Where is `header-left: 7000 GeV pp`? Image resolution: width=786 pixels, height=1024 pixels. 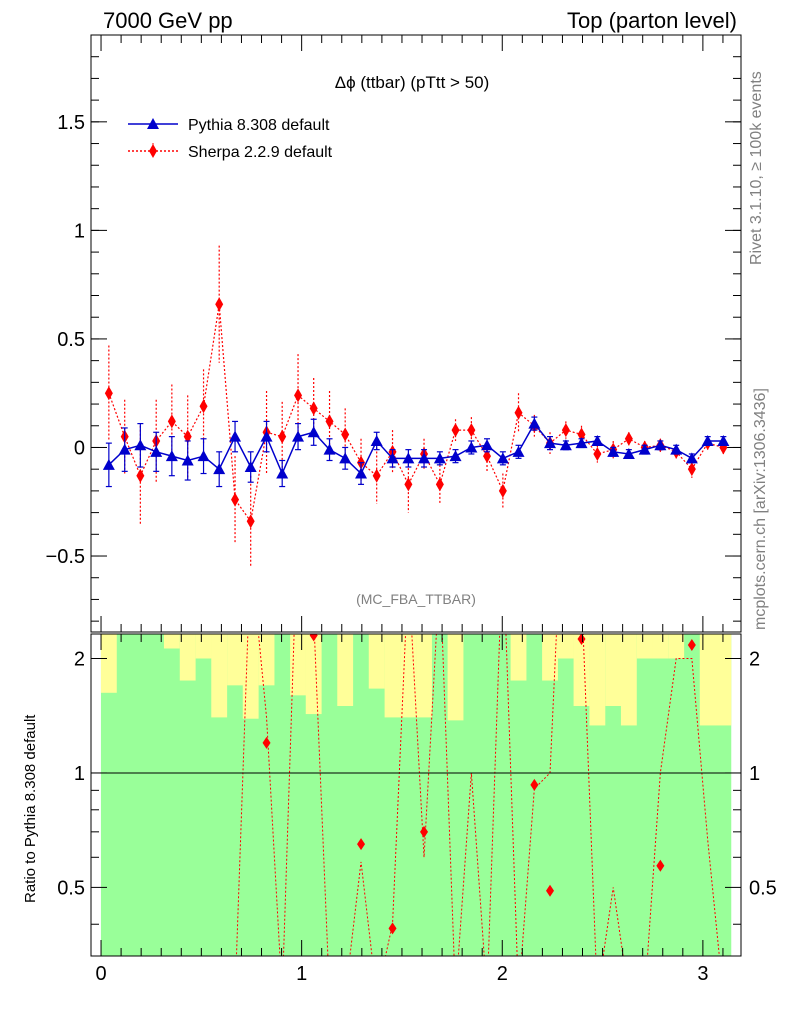 header-left: 7000 GeV pp is located at coordinates (168, 20).